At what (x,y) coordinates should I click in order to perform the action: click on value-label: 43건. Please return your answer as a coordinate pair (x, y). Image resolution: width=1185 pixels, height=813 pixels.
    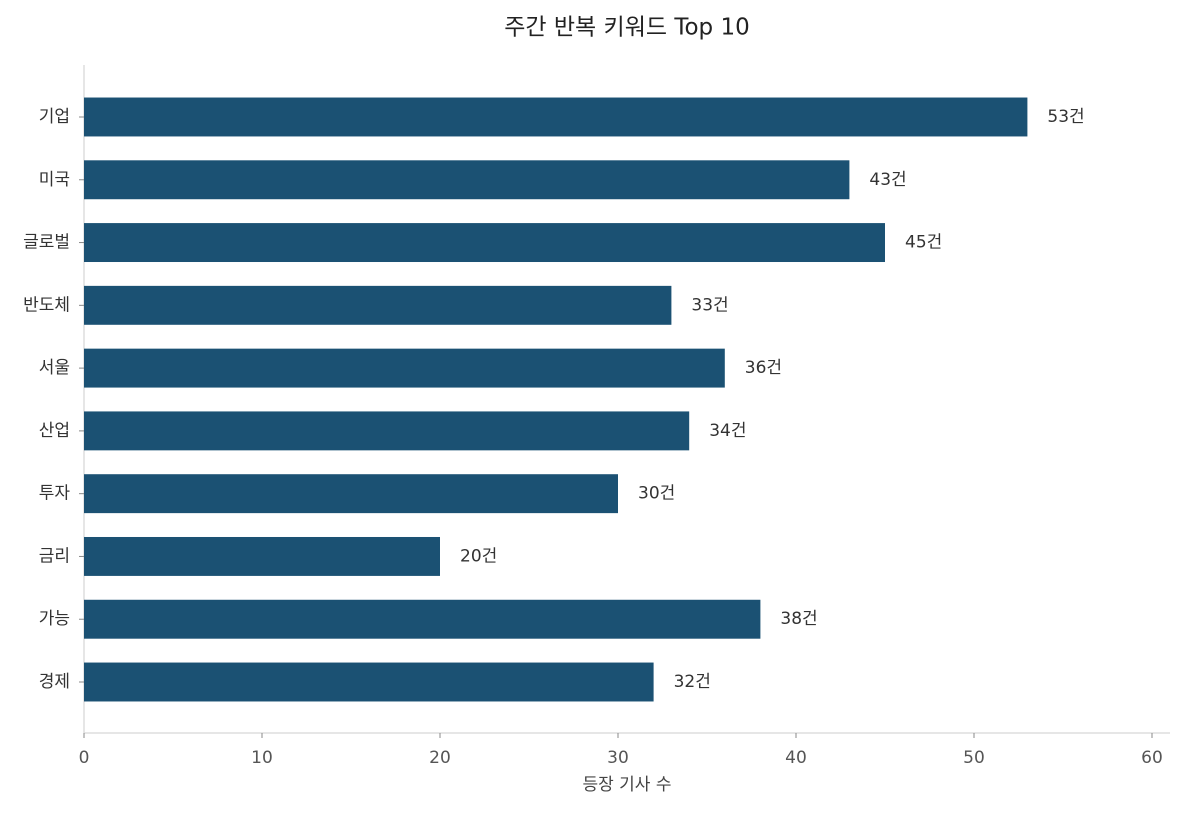
    Looking at the image, I should click on (887, 180).